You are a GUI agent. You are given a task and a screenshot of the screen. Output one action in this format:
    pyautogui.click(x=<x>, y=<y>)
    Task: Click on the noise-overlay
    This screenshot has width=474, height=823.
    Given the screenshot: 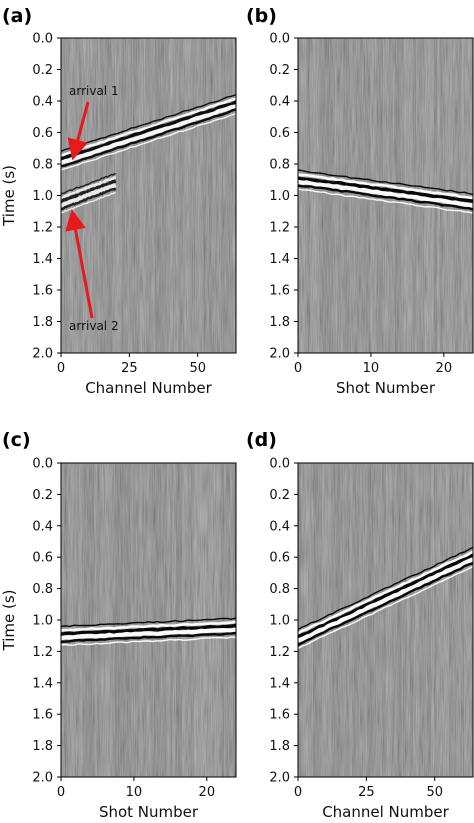 What is the action you would take?
    pyautogui.click(x=385, y=620)
    